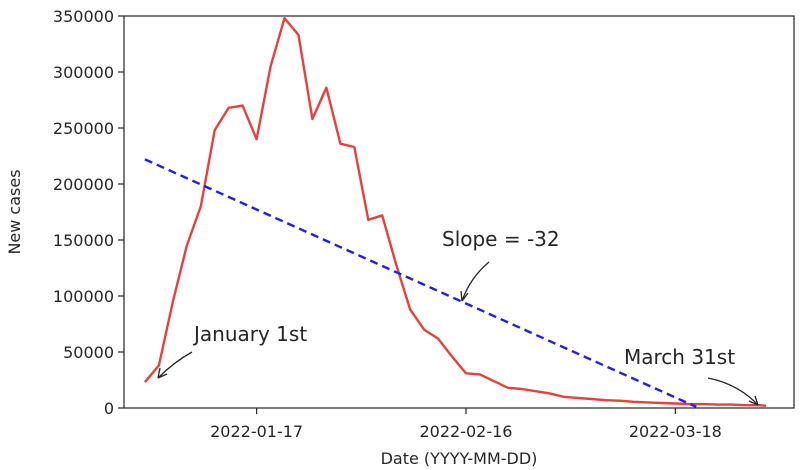 Image resolution: width=802 pixels, height=470 pixels. I want to click on y-tick-label: 150000, so click(83, 240).